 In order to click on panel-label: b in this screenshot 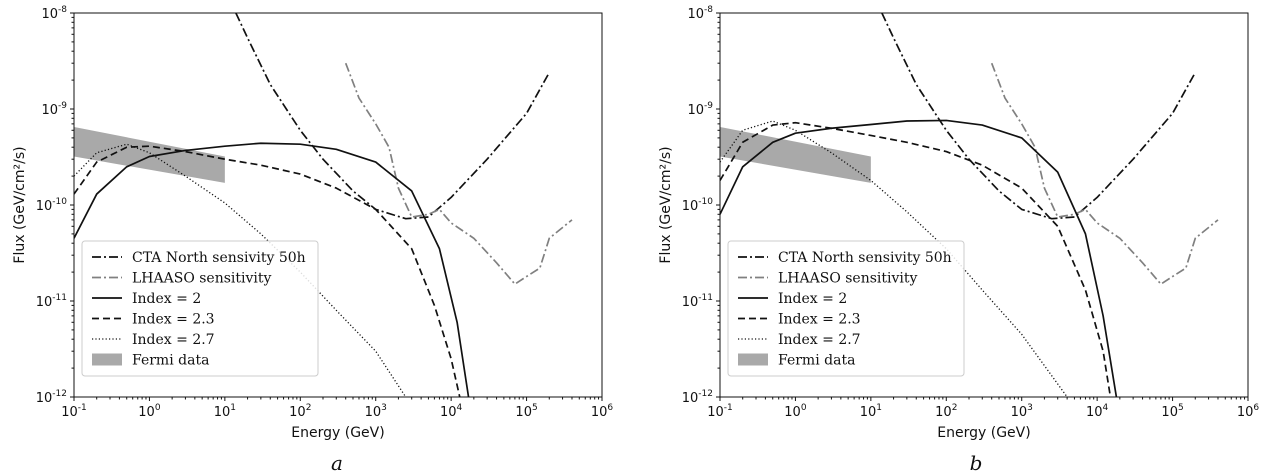, I will do `click(976, 463)`.